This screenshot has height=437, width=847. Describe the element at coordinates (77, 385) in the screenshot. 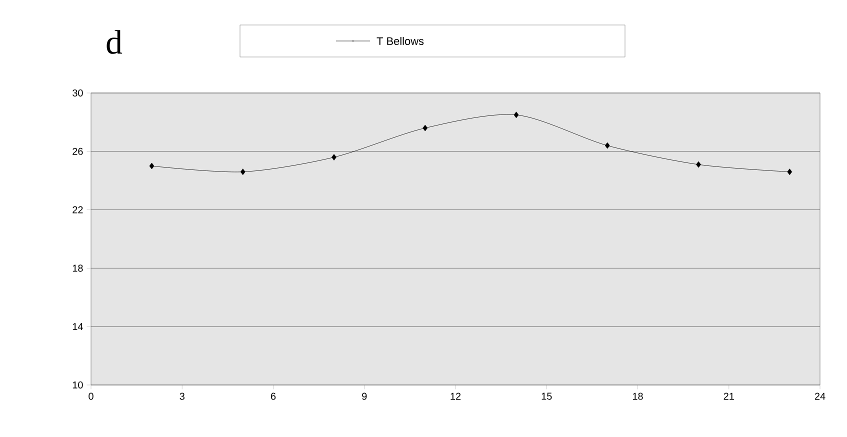

I see `y-tick-label: 10` at that location.